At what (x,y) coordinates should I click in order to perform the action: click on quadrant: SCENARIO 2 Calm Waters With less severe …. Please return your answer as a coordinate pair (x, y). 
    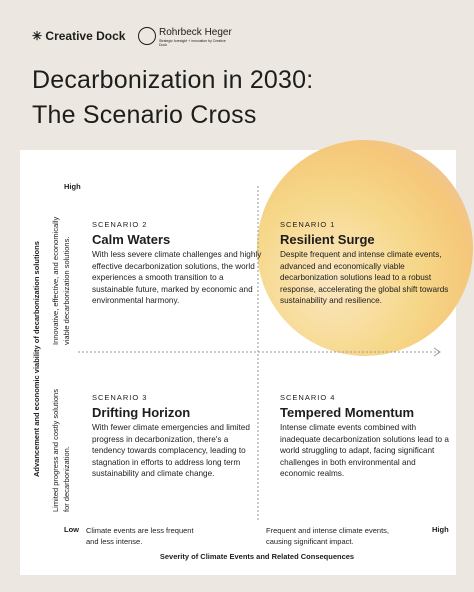
    Looking at the image, I should click on (177, 263).